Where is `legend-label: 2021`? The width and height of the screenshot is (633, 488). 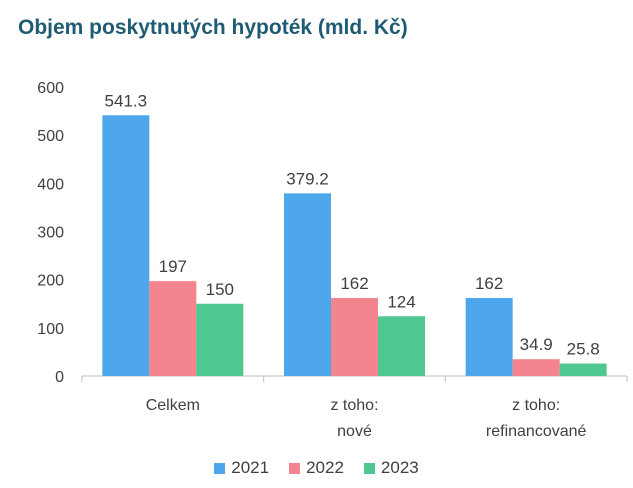 legend-label: 2021 is located at coordinates (250, 467).